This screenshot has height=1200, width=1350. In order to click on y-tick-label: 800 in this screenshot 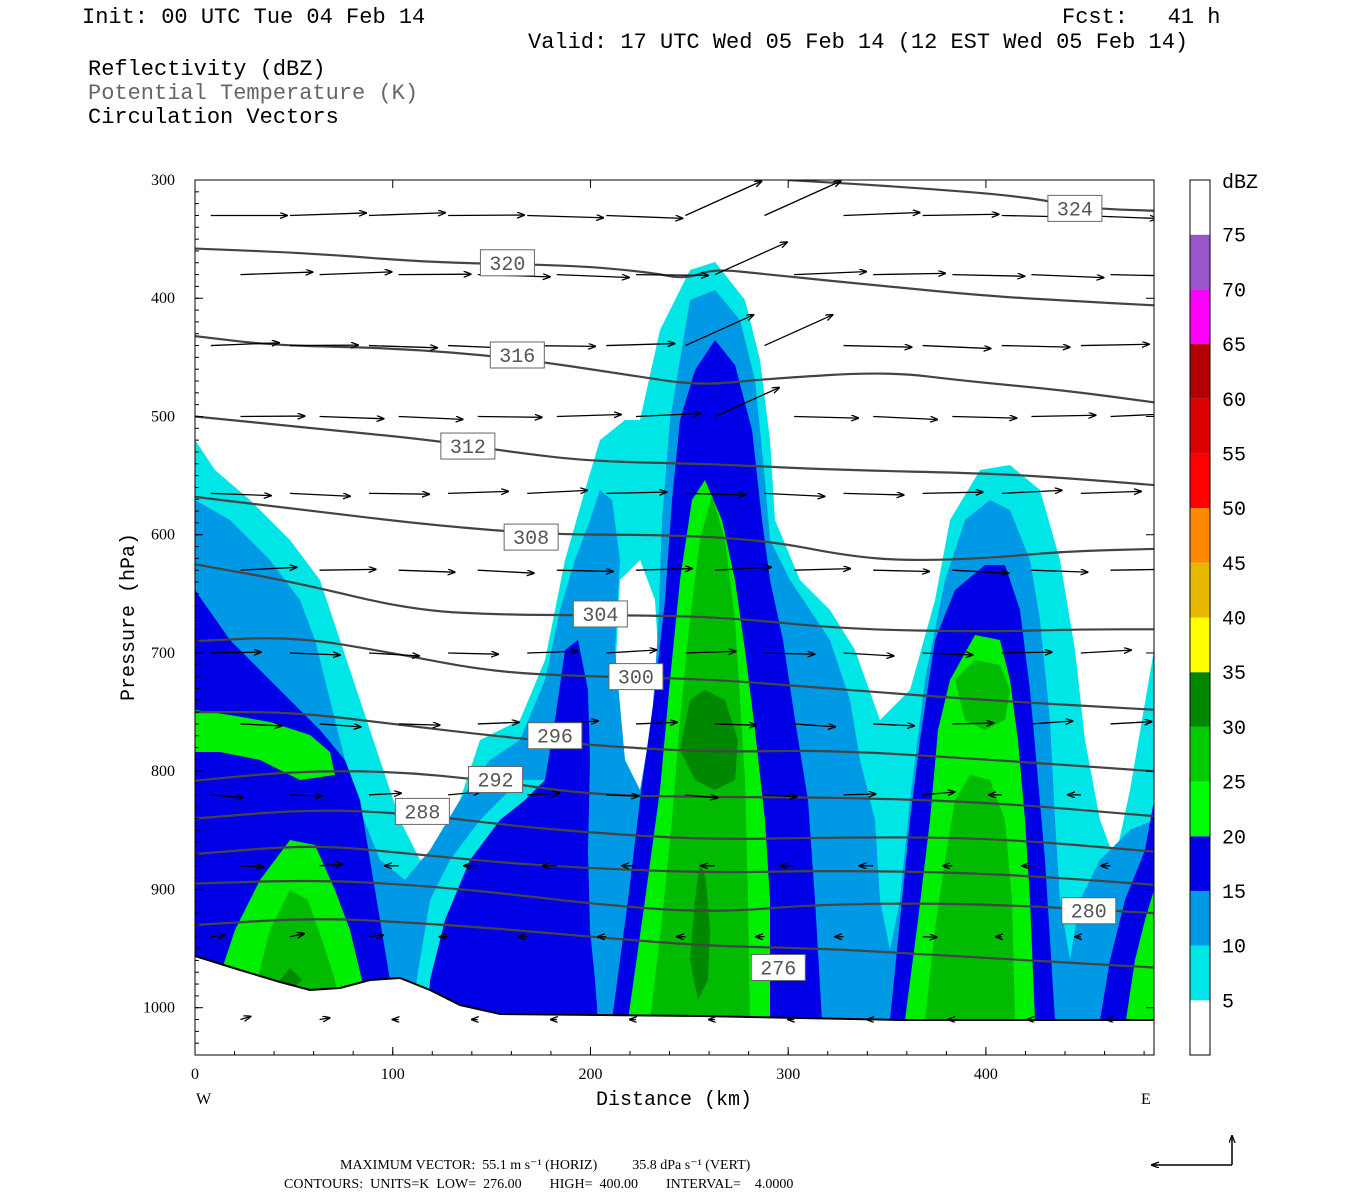, I will do `click(163, 771)`.